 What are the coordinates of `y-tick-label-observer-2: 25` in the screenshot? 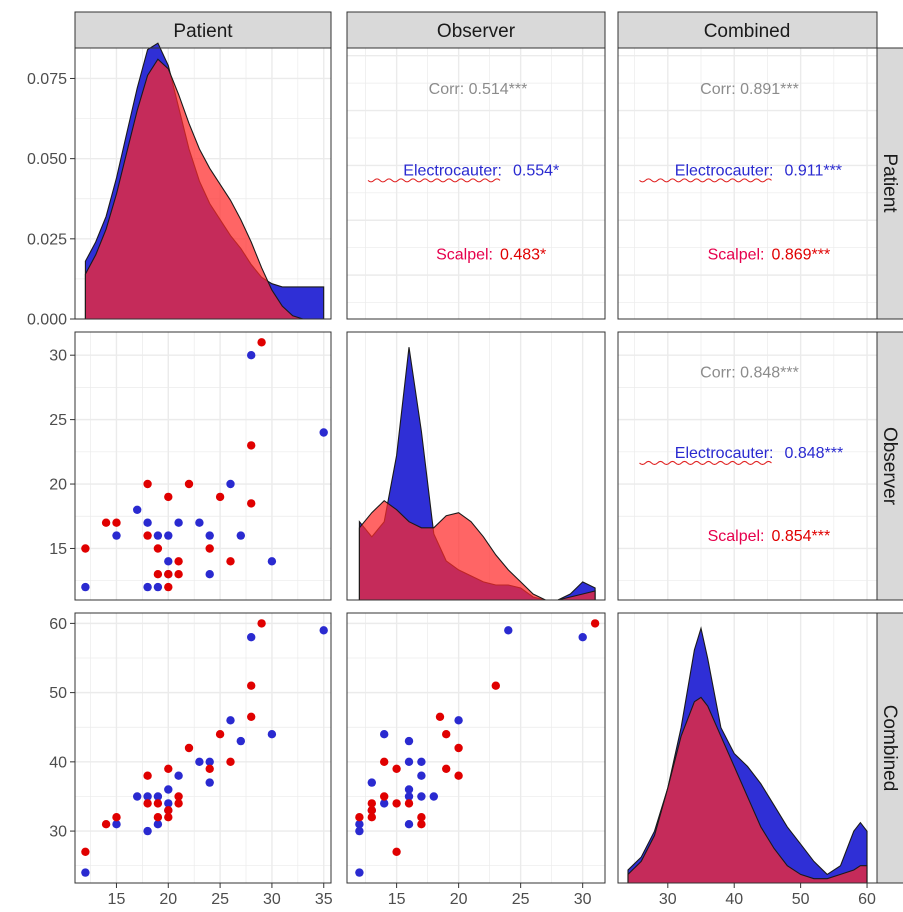 It's located at (58, 420).